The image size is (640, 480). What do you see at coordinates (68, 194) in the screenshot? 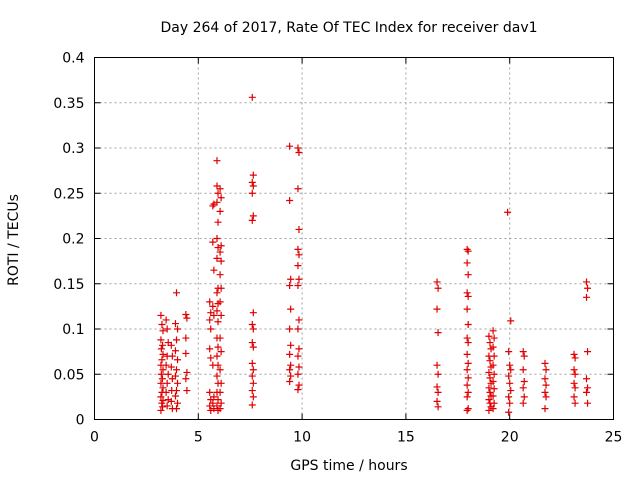
I see `y-tick-label: 0.25` at bounding box center [68, 194].